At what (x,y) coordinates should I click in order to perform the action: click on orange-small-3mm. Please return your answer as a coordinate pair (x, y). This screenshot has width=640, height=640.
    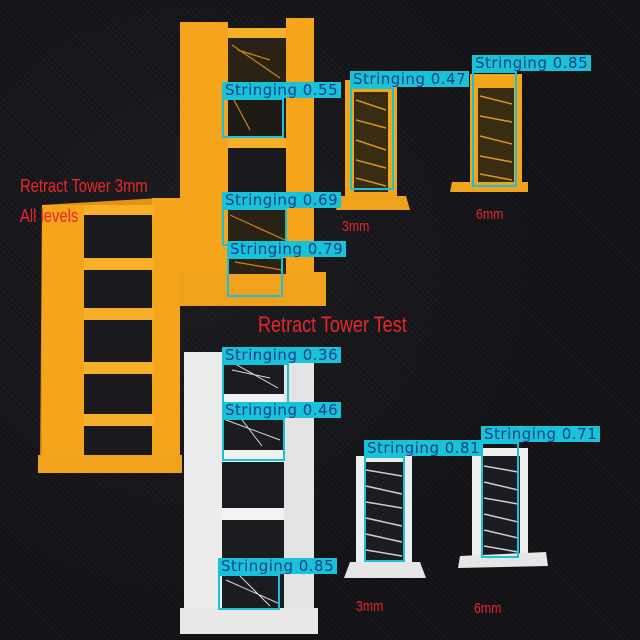
    Looking at the image, I should click on (373, 145).